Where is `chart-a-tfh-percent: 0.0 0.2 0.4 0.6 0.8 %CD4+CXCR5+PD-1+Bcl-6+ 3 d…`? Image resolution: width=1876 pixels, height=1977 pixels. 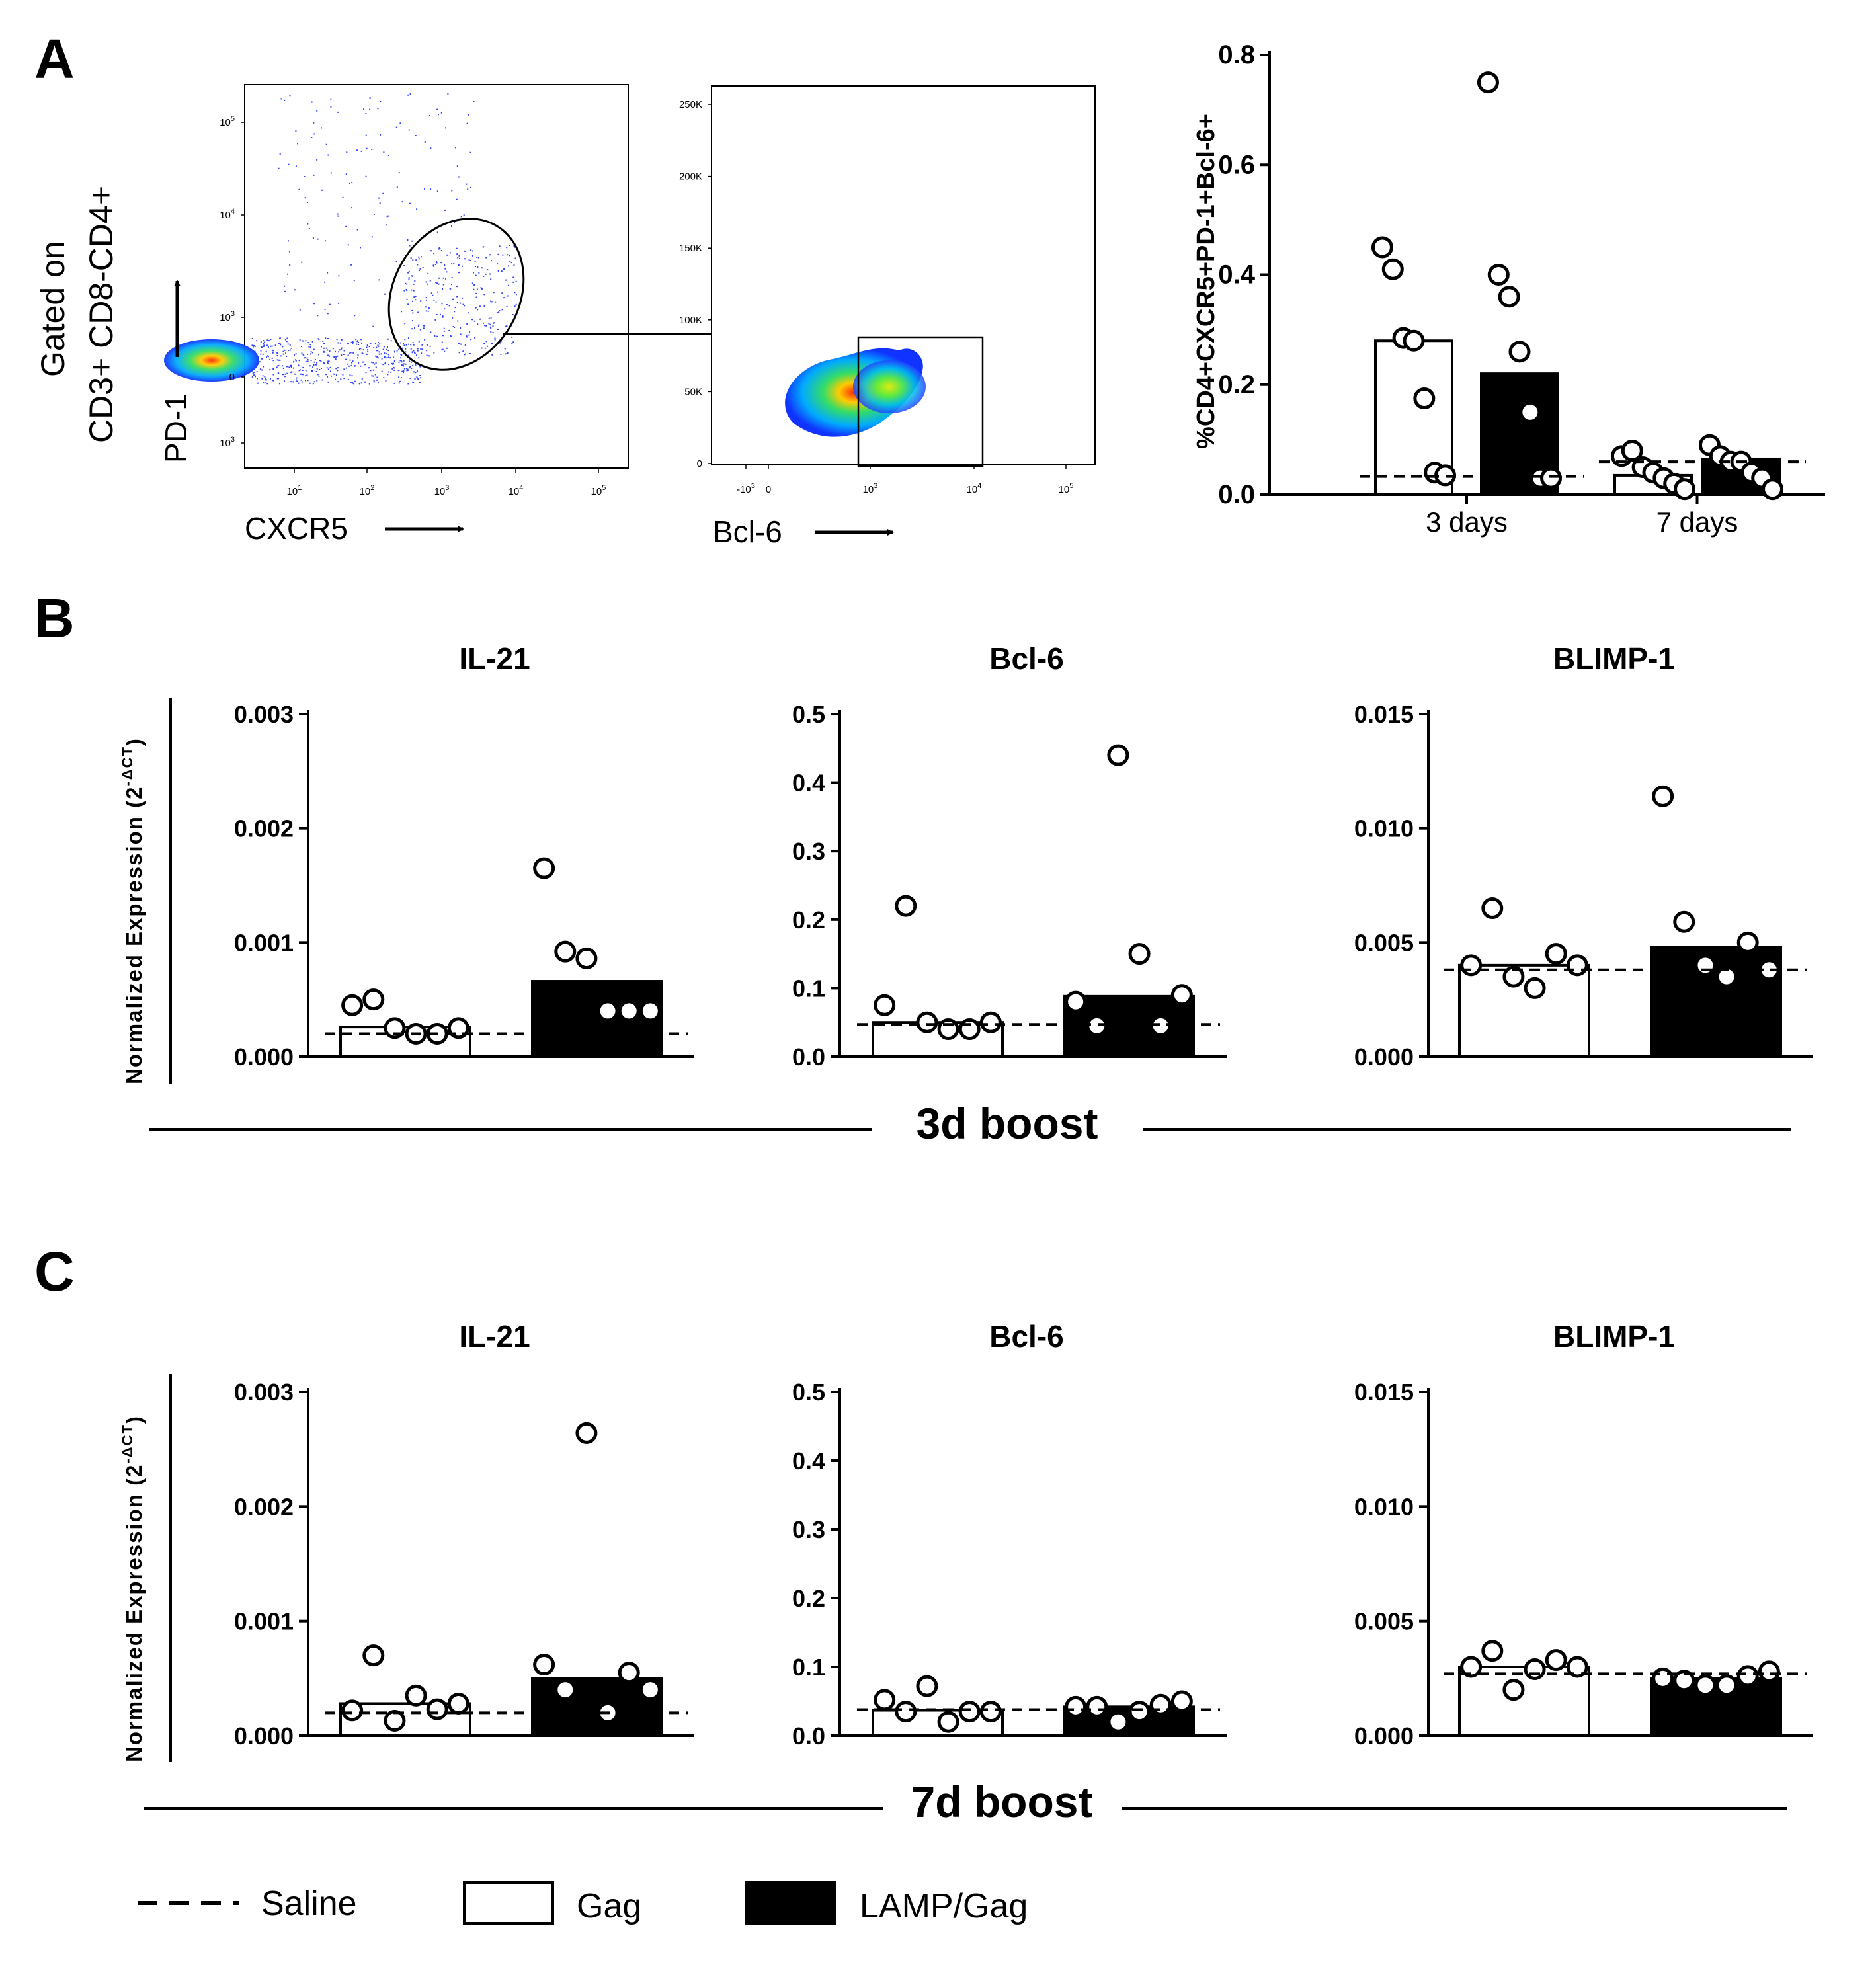 chart-a-tfh-percent: 0.0 0.2 0.4 0.6 0.8 %CD4+CXCR5+PD-1+Bcl-6+ 3 d… is located at coordinates (1508, 289).